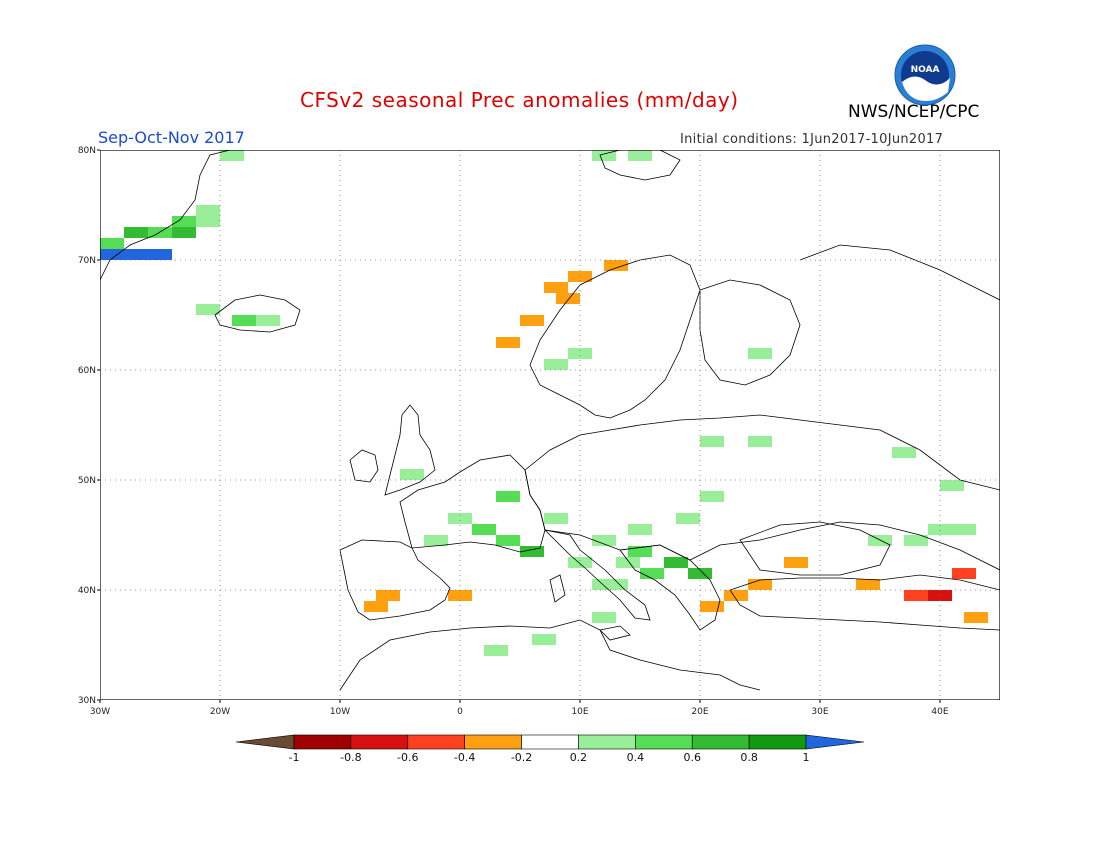  What do you see at coordinates (87, 481) in the screenshot?
I see `lat-label: 50N` at bounding box center [87, 481].